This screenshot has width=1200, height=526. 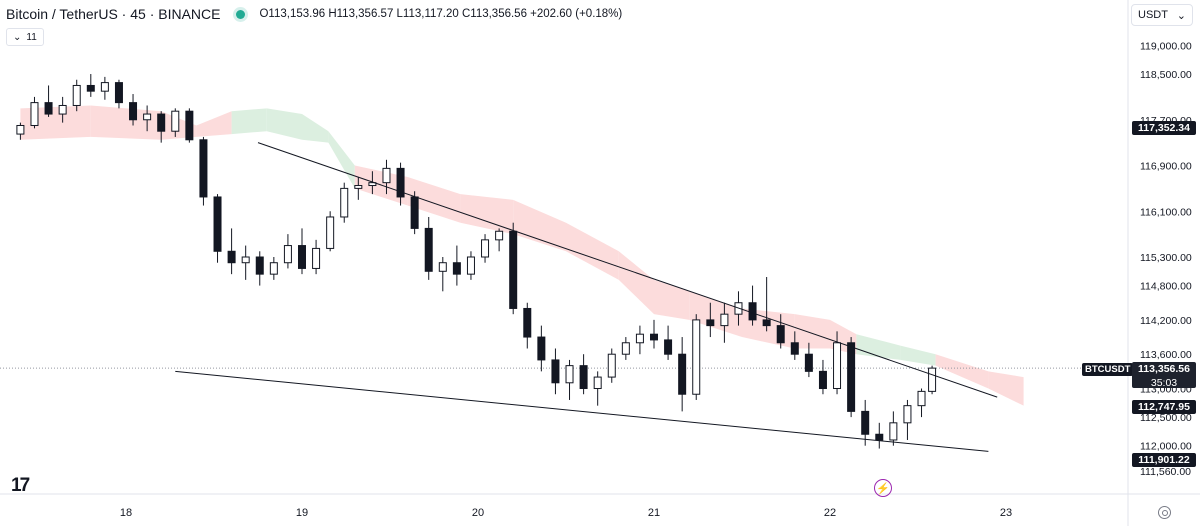 I want to click on symbol-tag: BTCUSDT, so click(x=1108, y=369).